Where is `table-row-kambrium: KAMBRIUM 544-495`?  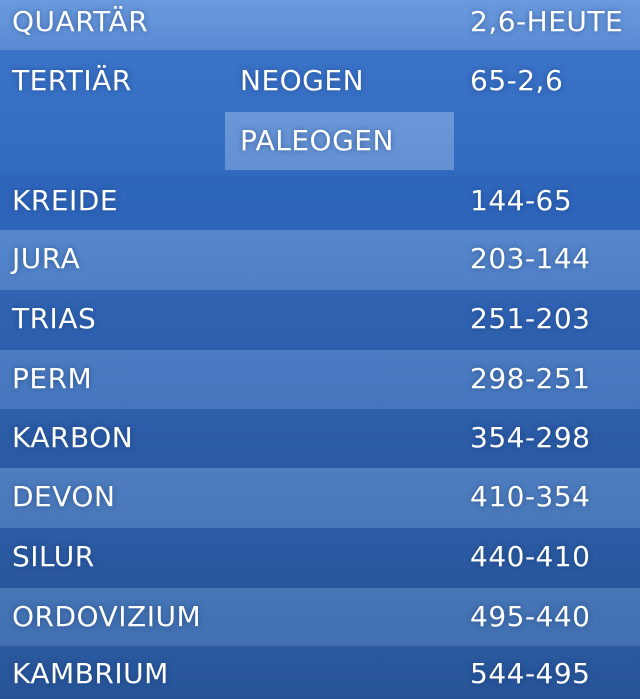
table-row-kambrium: KAMBRIUM 544-495 is located at coordinates (320, 672).